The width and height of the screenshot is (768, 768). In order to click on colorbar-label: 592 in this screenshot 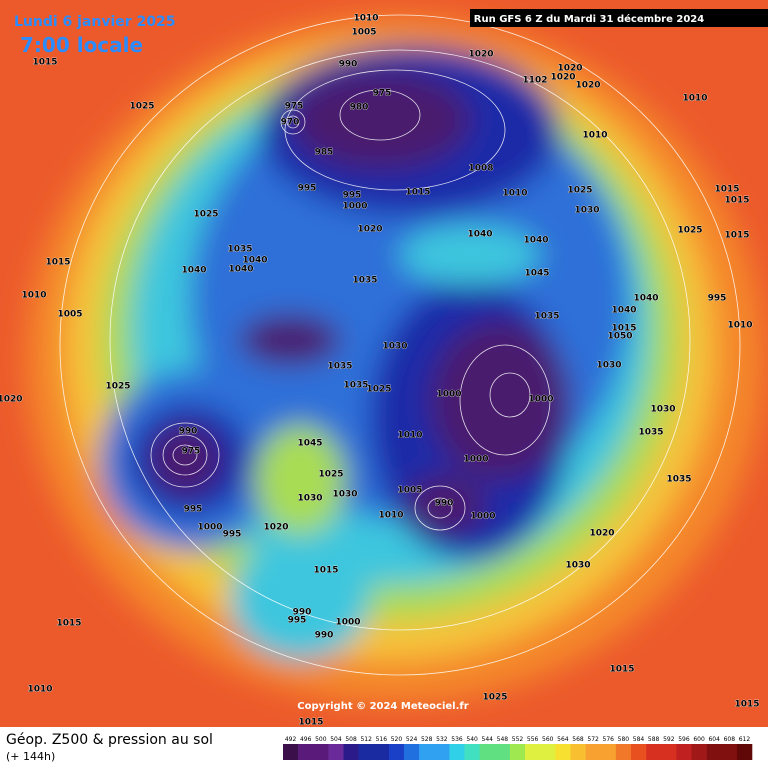, I will do `click(669, 739)`.